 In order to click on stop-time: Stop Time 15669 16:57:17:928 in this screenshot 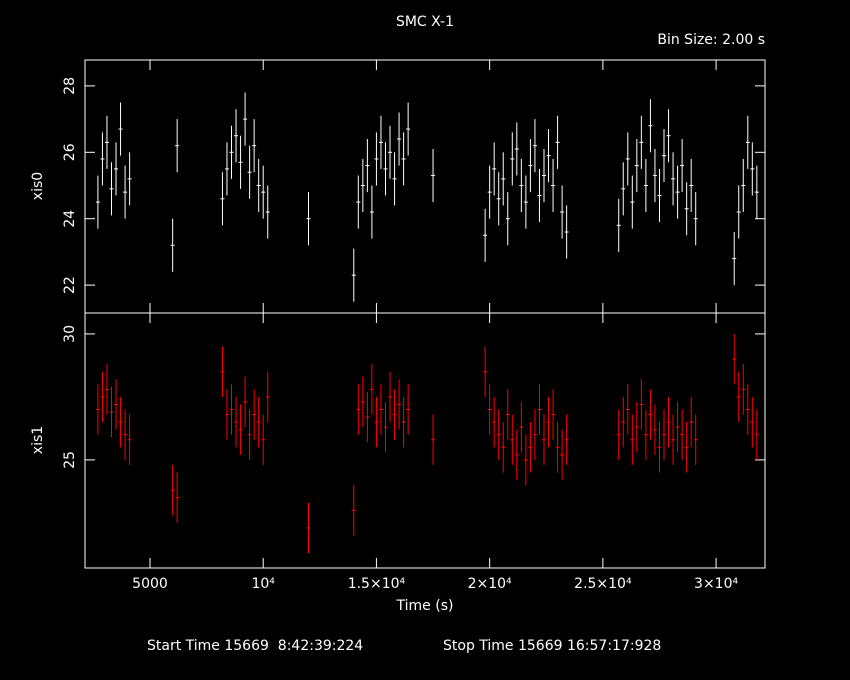, I will do `click(552, 646)`.